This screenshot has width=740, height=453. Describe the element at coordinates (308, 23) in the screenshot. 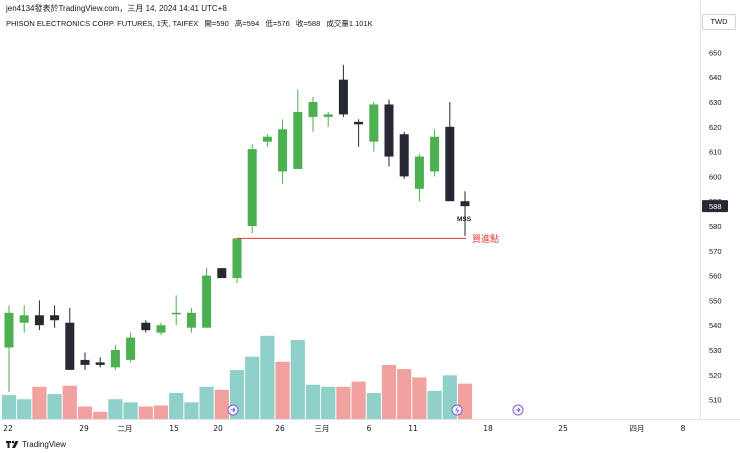

I see `close-value: 收=588` at that location.